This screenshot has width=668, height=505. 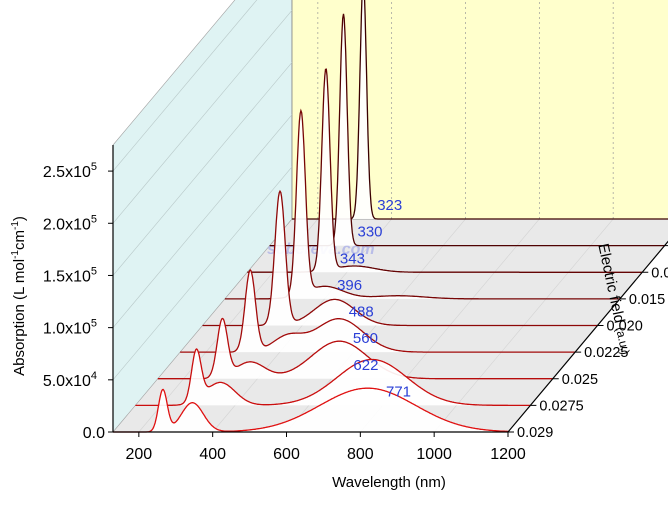 What do you see at coordinates (535, 433) in the screenshot?
I see `field-tick-label: 0.029` at bounding box center [535, 433].